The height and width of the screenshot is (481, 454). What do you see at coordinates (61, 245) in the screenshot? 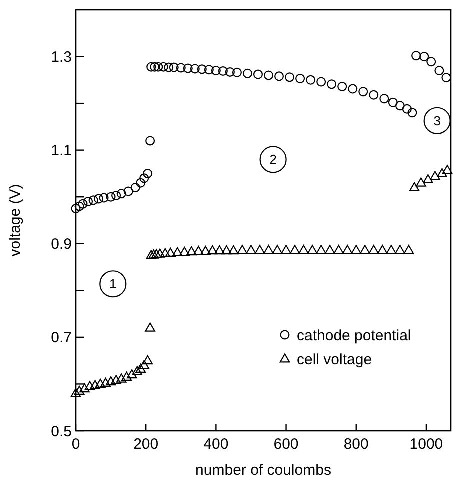
I see `y-tick-label: 0.9` at bounding box center [61, 245].